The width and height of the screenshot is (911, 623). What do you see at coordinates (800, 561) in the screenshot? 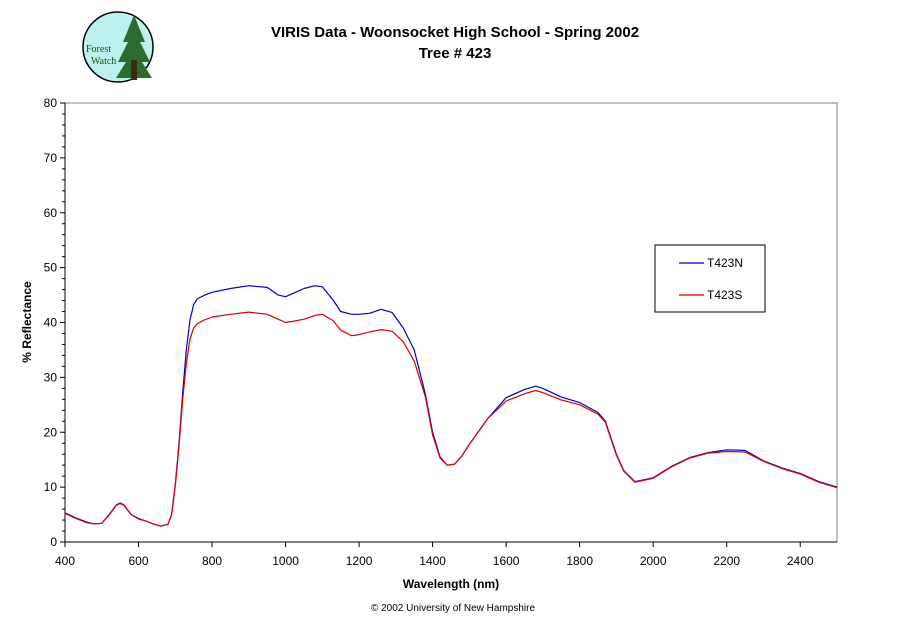
I see `x-tick-label: 2400` at bounding box center [800, 561].